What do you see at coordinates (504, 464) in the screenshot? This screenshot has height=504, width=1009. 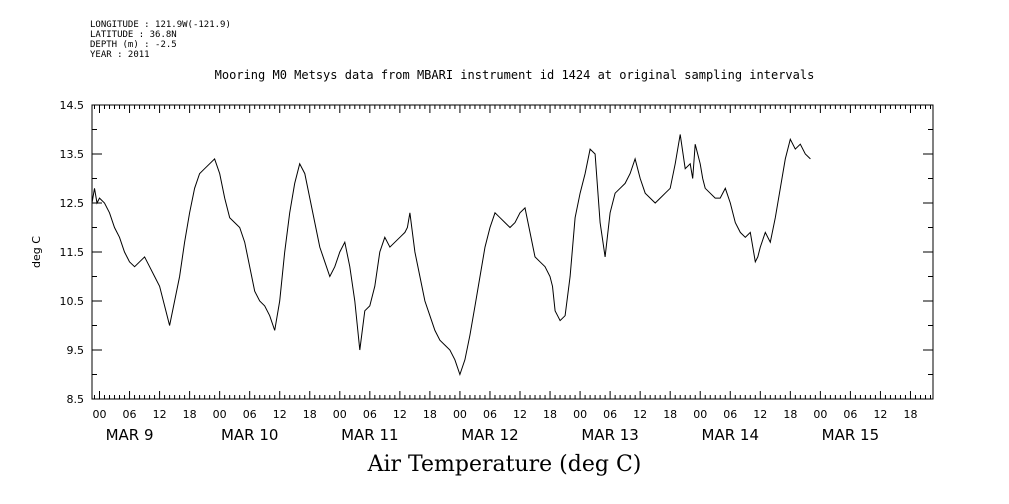 I see `variable-title: Air Temperature (deg C)` at bounding box center [504, 464].